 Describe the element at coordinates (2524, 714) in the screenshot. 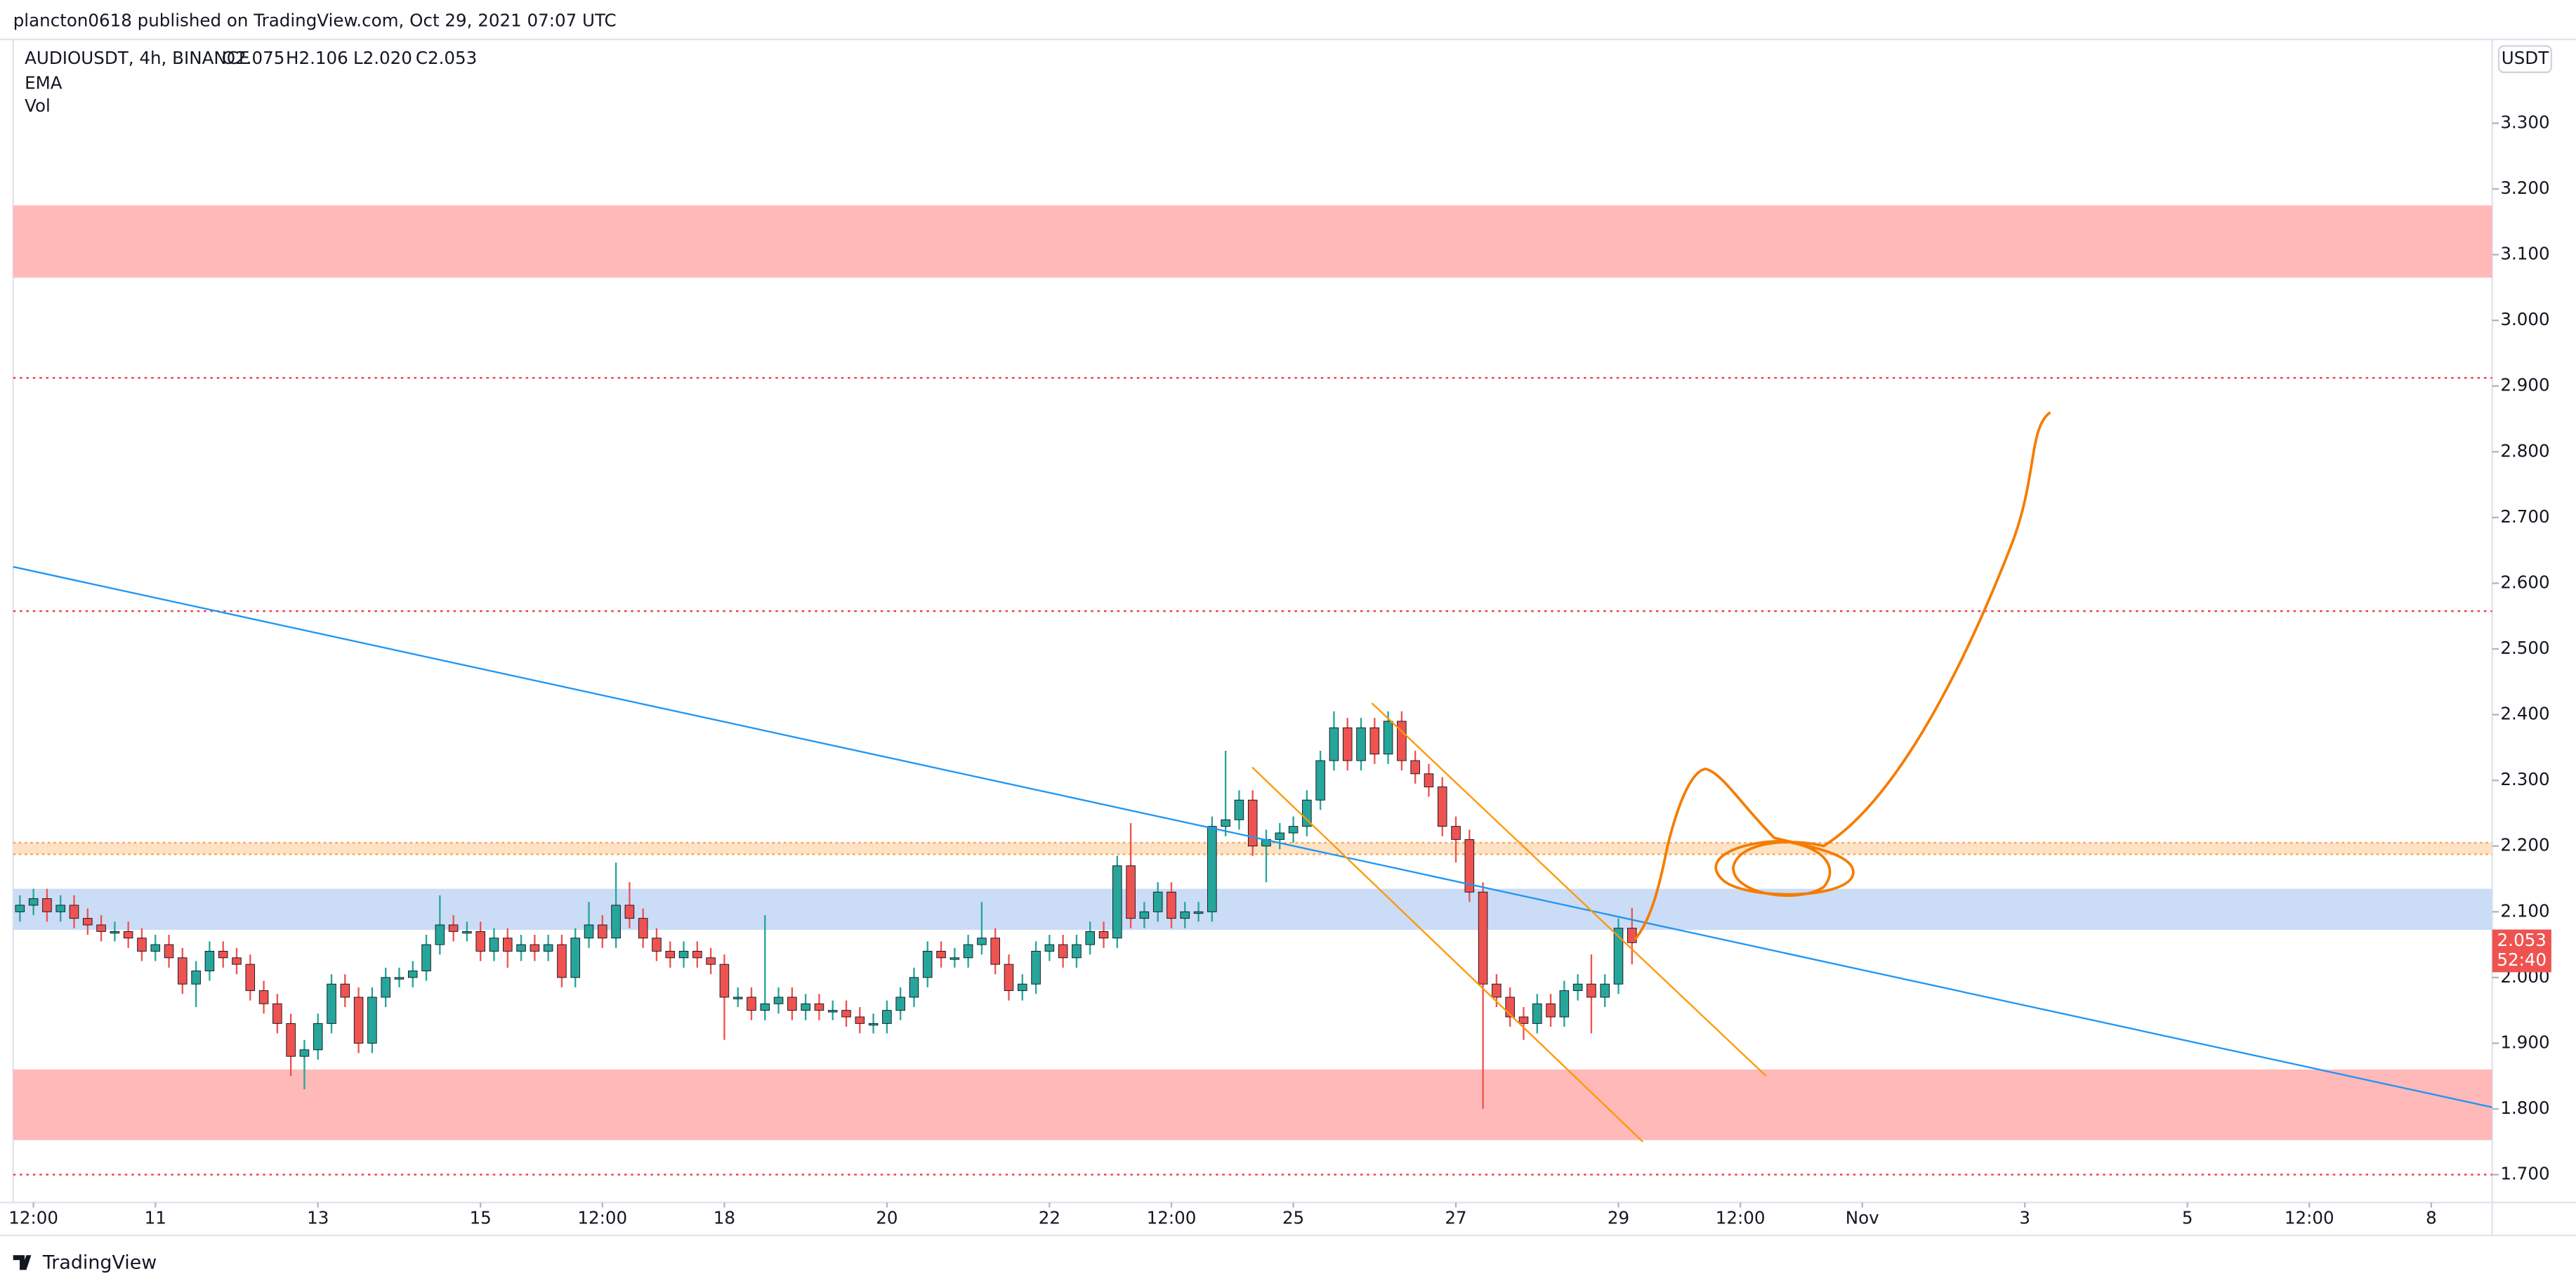

I see `y-tick-label: 2.400` at that location.